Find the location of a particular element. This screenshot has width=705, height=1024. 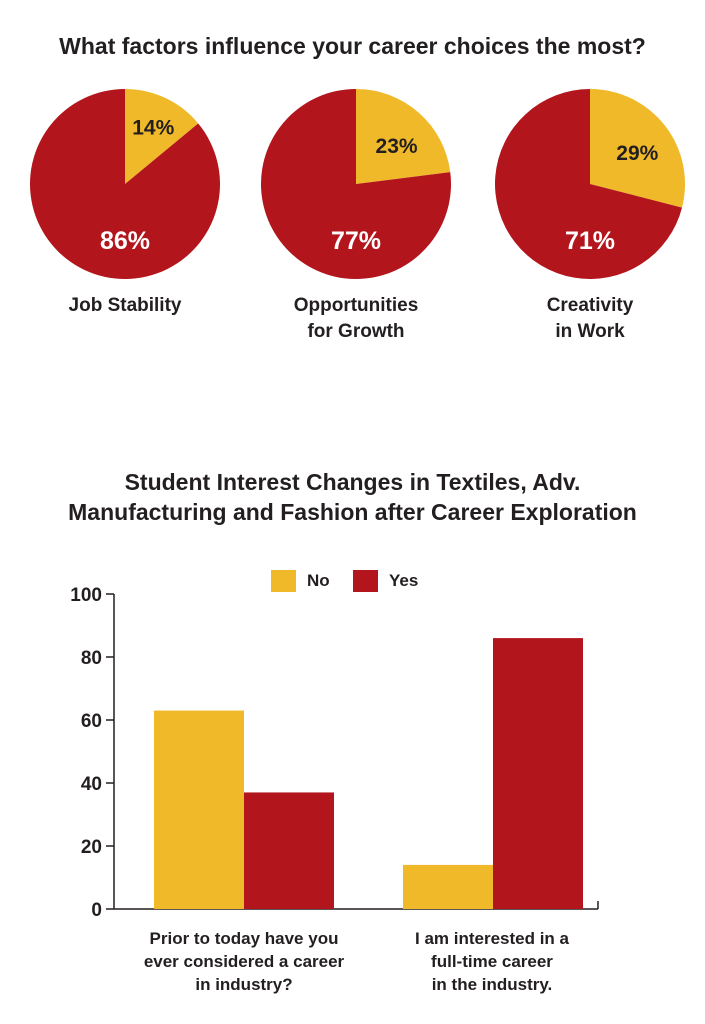

pie-slice-label: 77% is located at coordinates (356, 241).